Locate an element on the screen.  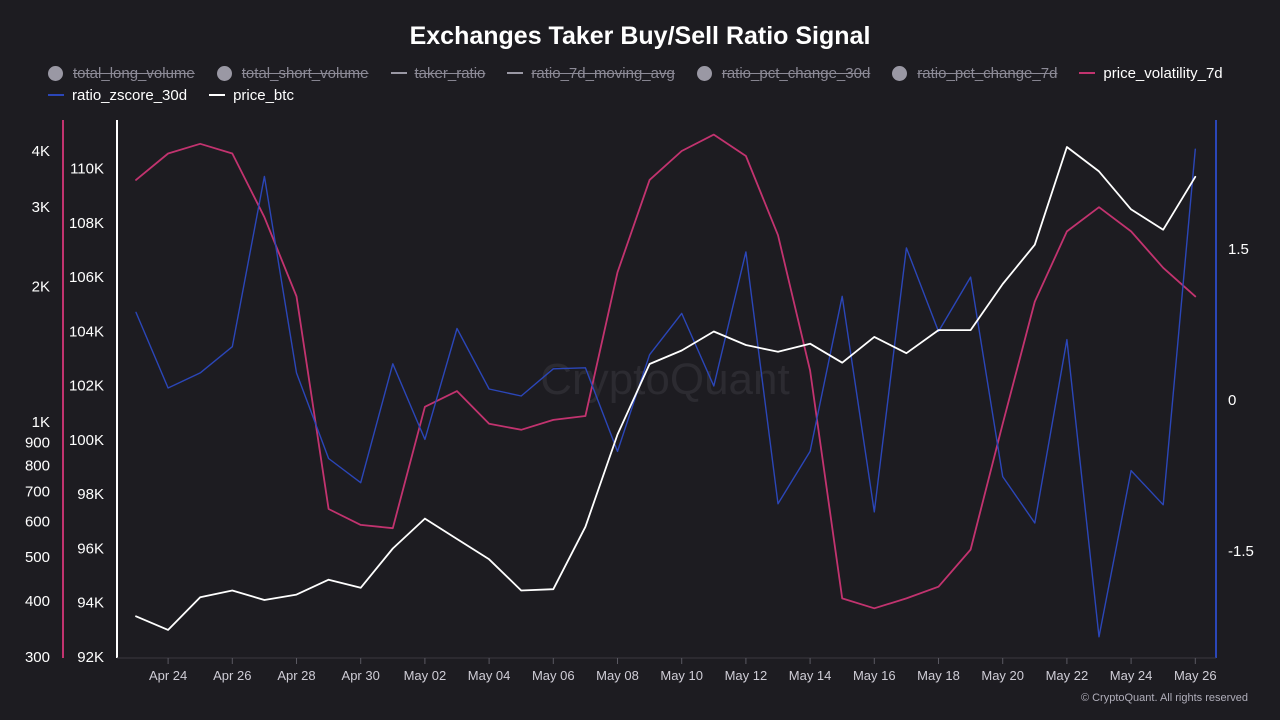
volatility-tick-label: 800 is located at coordinates (37, 465).